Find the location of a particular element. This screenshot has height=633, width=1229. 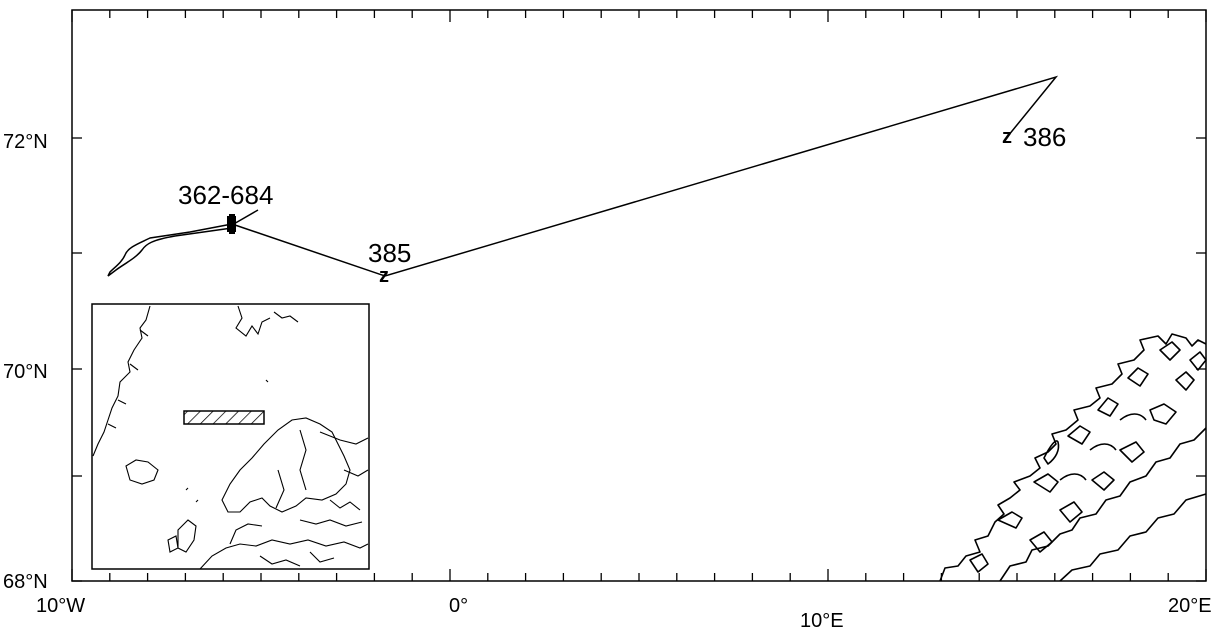

station-362-684-label: 362-684 is located at coordinates (225, 195).